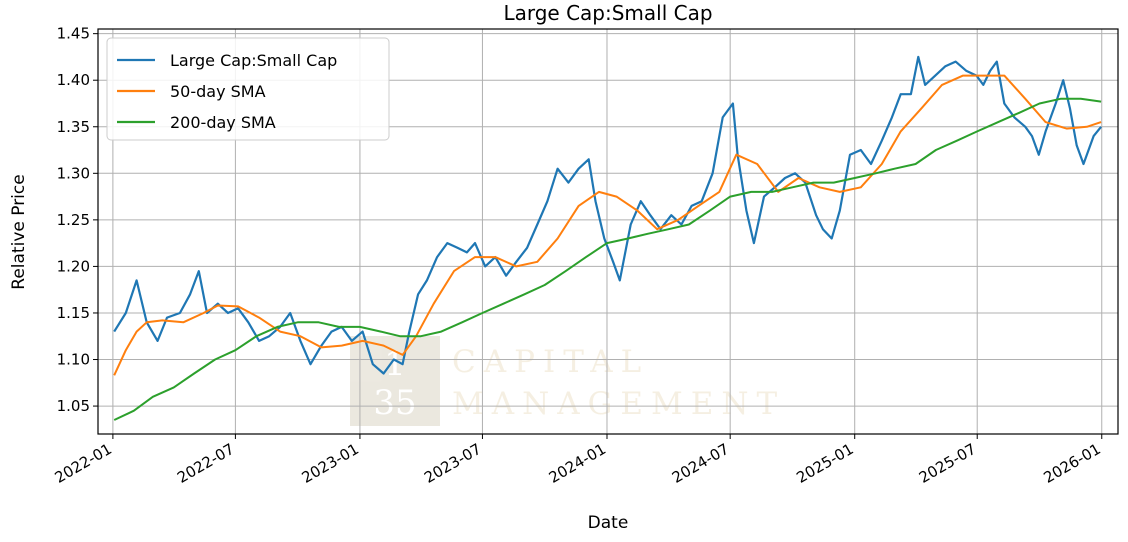  What do you see at coordinates (618, 404) in the screenshot?
I see `watermark-line2: MANAGEMENT` at bounding box center [618, 404].